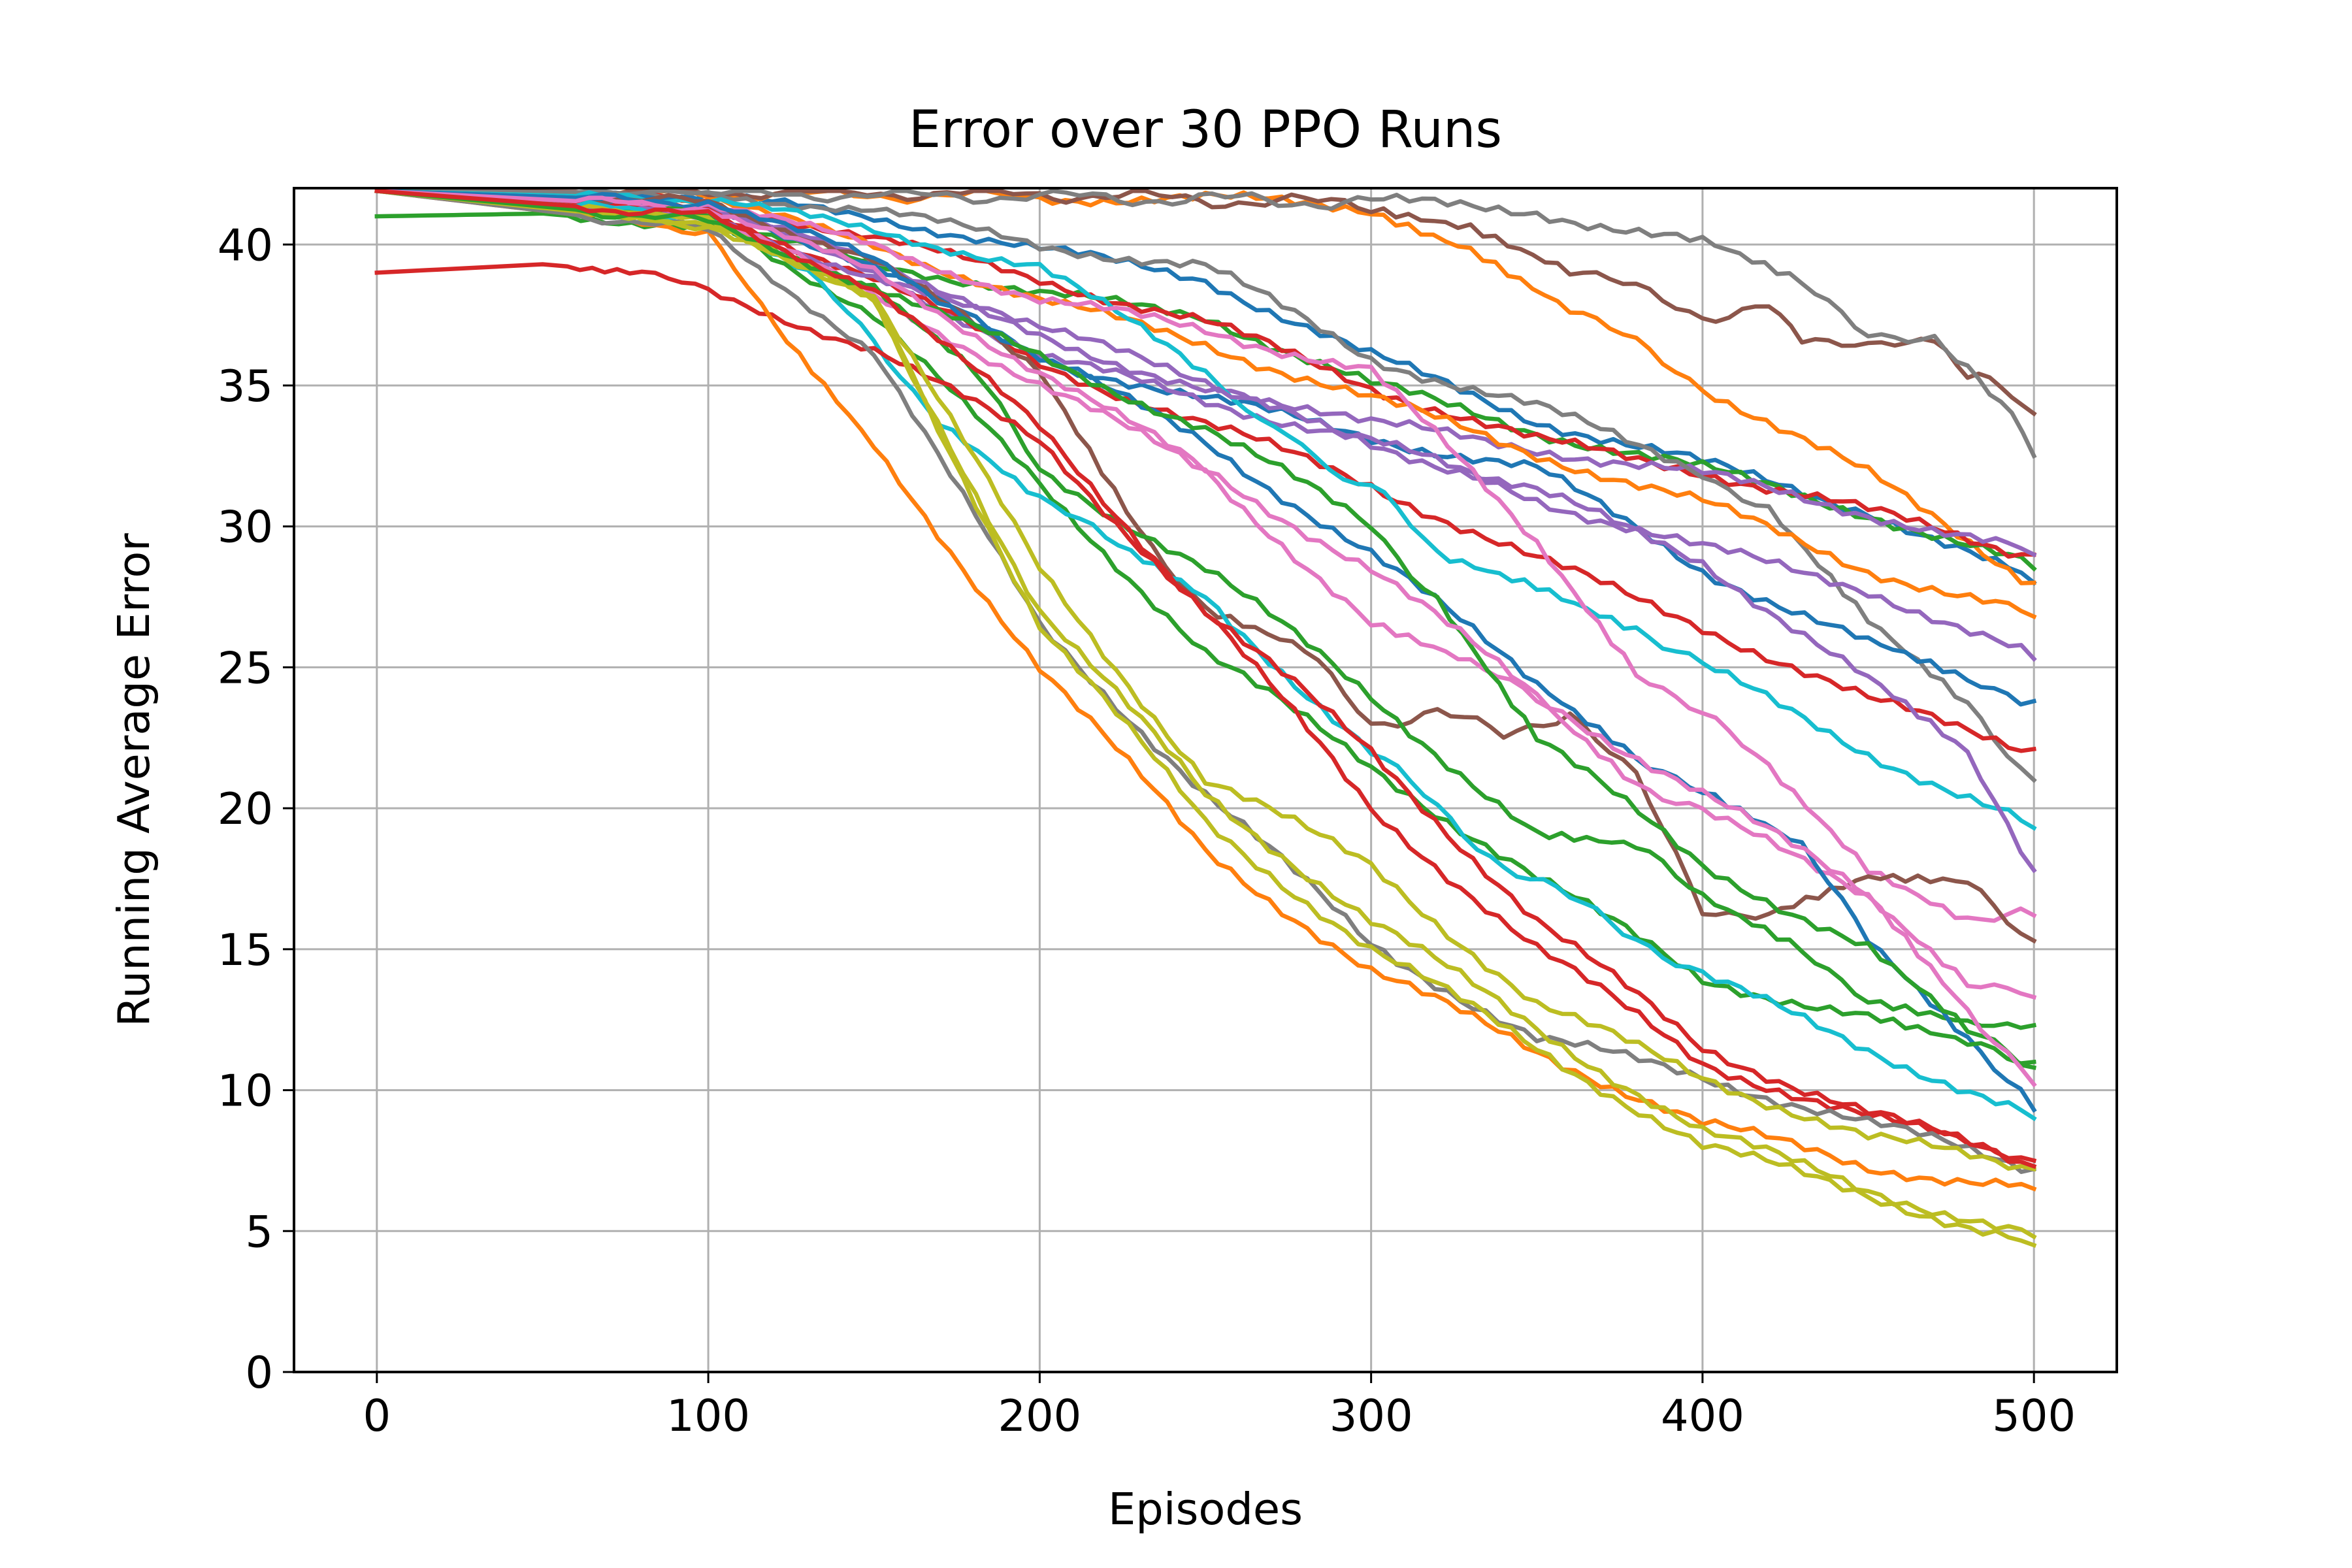 The width and height of the screenshot is (2352, 1568). I want to click on chart-title: Error over 30 PPO Runs, so click(1205, 130).